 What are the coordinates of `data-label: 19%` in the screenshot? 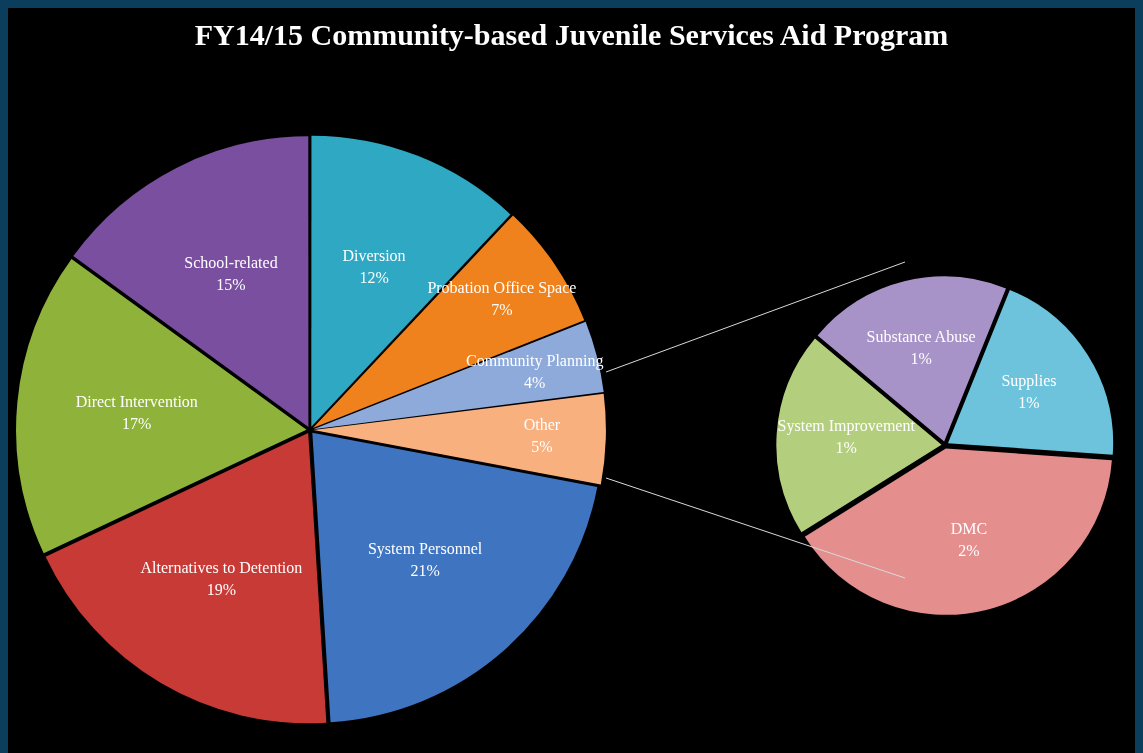 It's located at (221, 589).